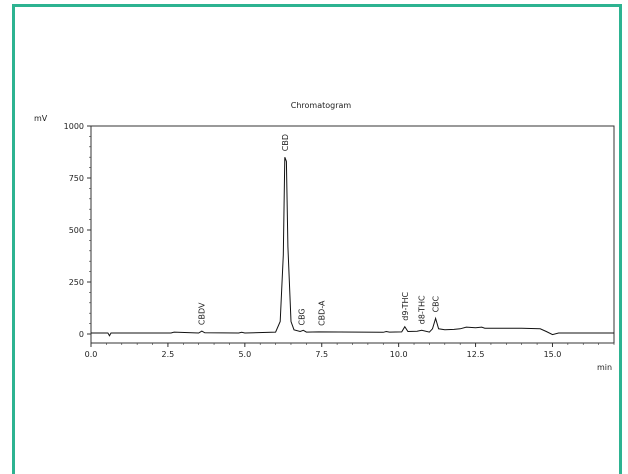  I want to click on y-tick-label: 750, so click(76, 178).